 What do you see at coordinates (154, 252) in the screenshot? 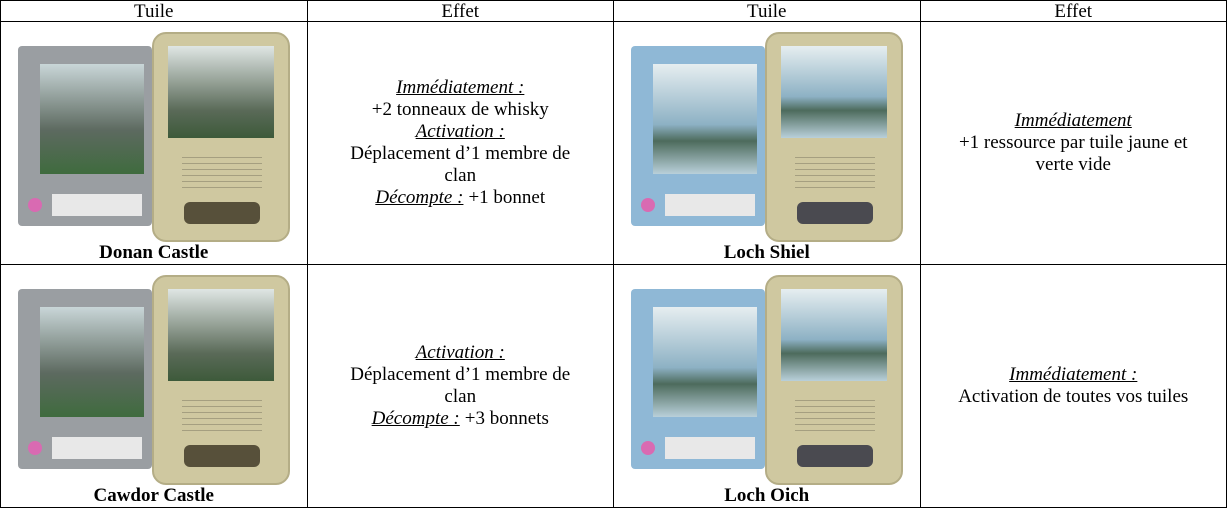
I see `tile-name: Donan Castle` at bounding box center [154, 252].